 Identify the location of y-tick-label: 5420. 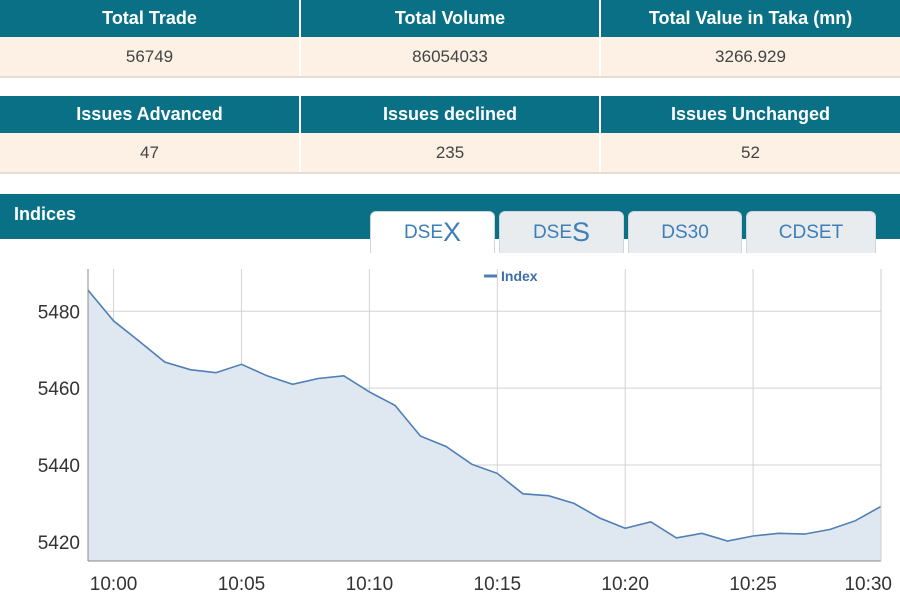
(59, 543).